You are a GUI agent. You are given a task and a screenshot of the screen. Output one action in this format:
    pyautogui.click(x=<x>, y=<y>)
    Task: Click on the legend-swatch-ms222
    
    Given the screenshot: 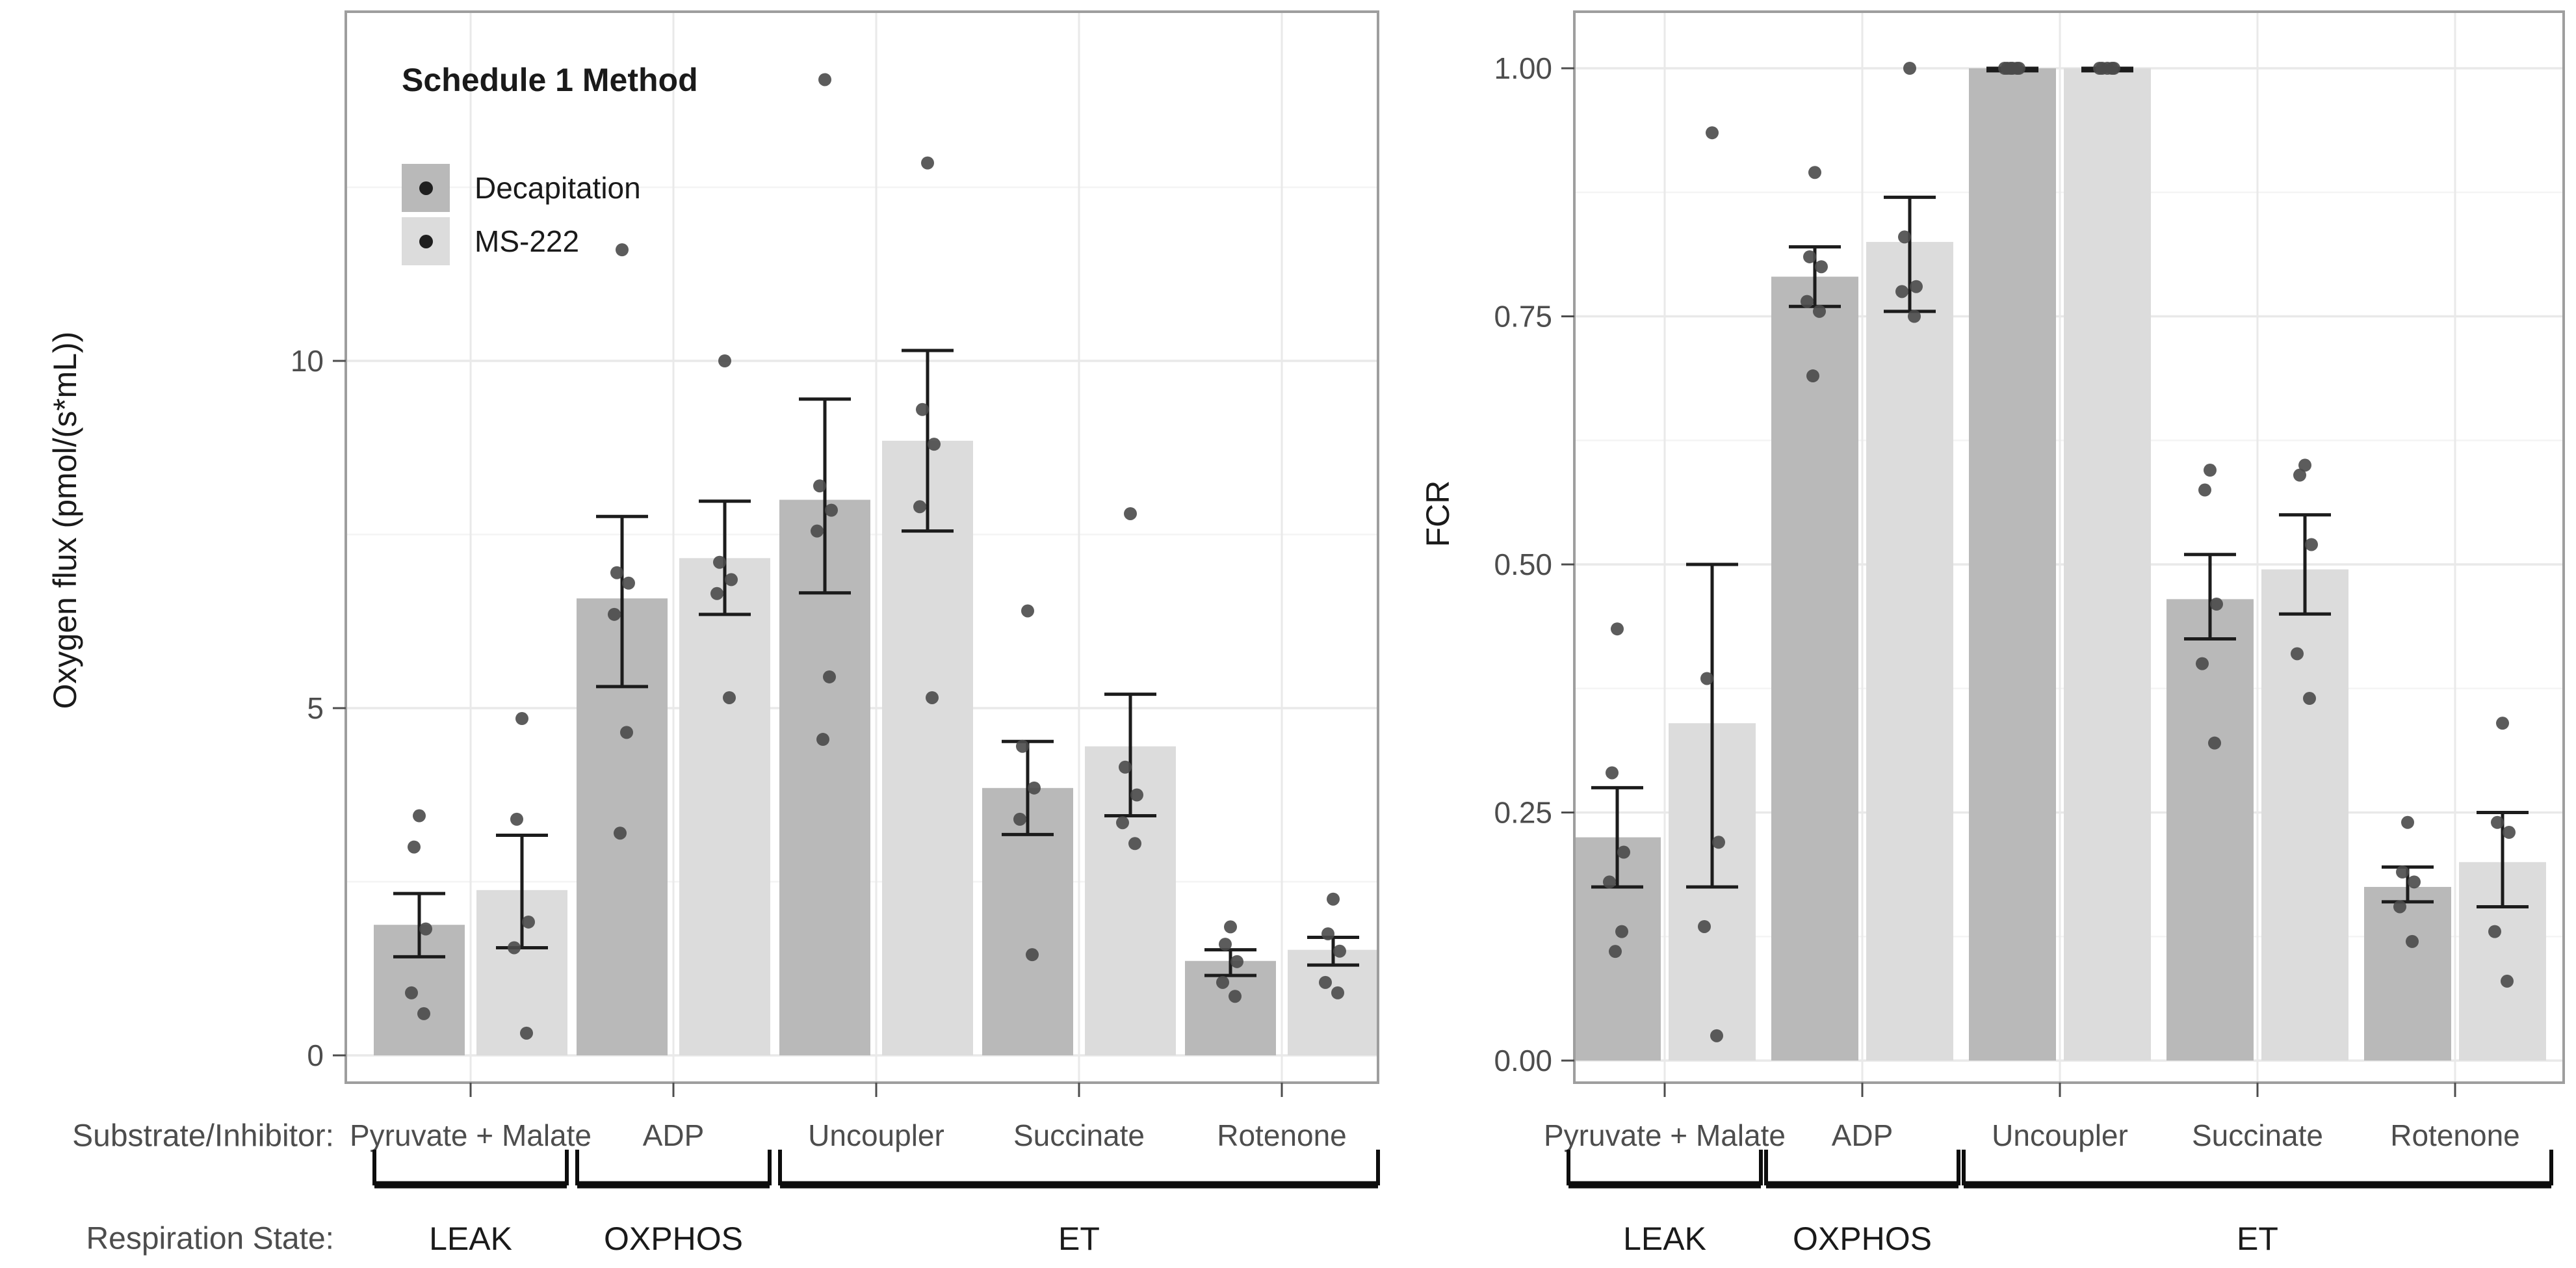 What is the action you would take?
    pyautogui.click(x=426, y=241)
    